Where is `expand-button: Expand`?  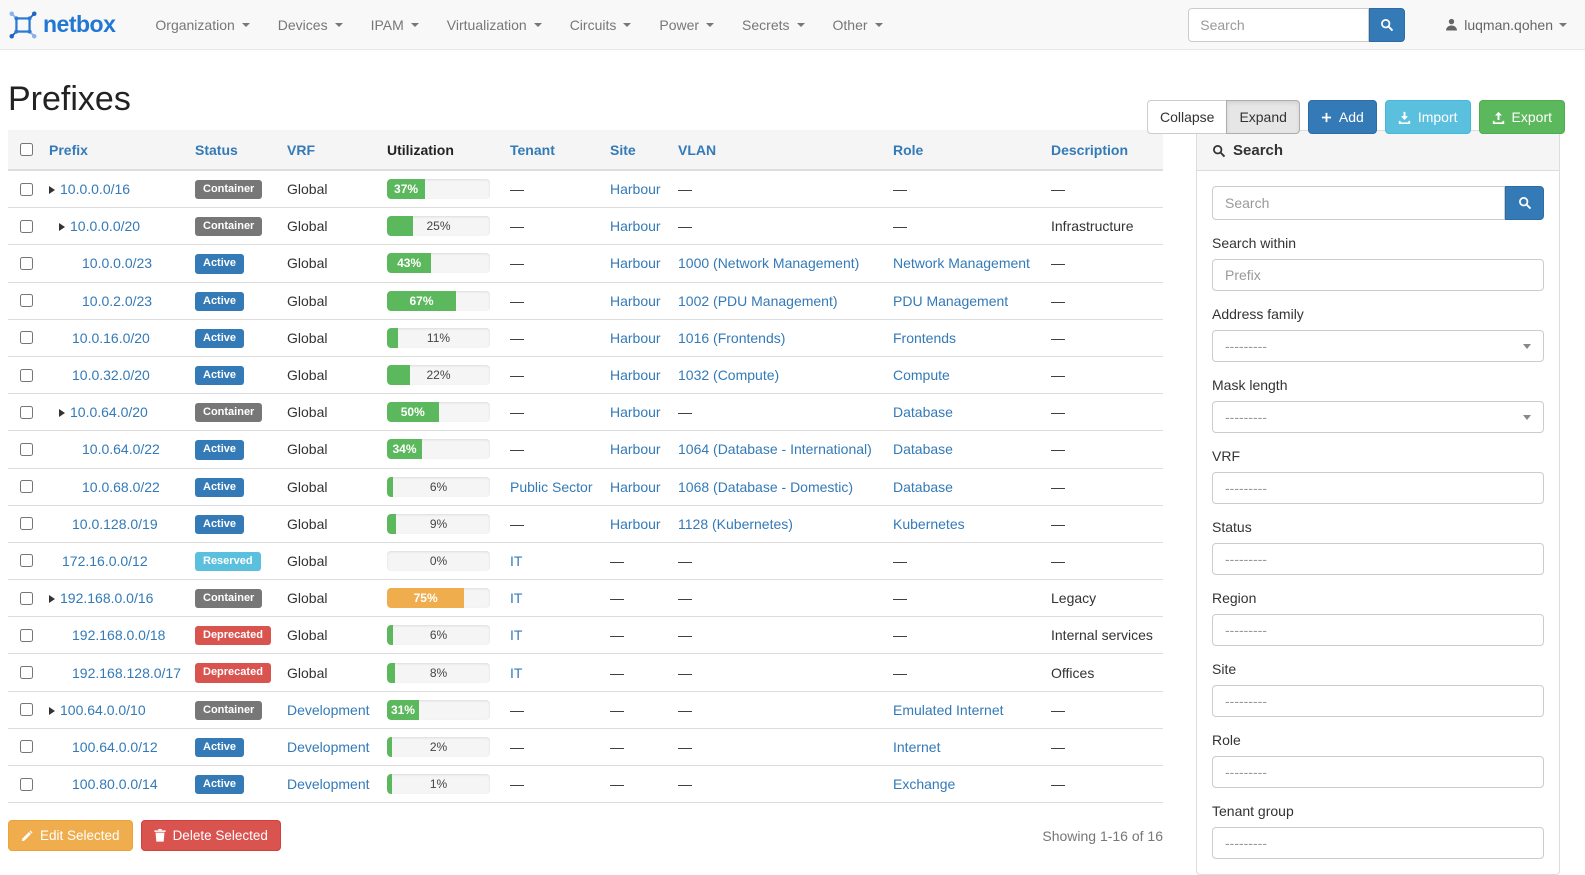
expand-button: Expand is located at coordinates (1263, 117).